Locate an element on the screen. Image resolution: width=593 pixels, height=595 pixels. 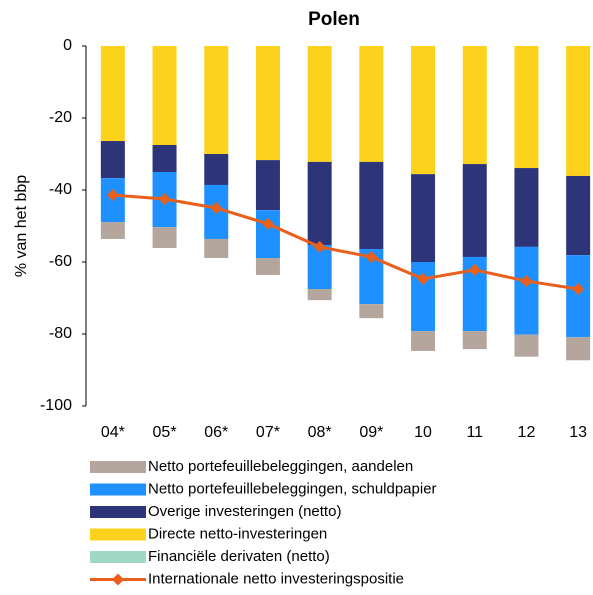
legend-label: Overige investeringen (netto) is located at coordinates (244, 511).